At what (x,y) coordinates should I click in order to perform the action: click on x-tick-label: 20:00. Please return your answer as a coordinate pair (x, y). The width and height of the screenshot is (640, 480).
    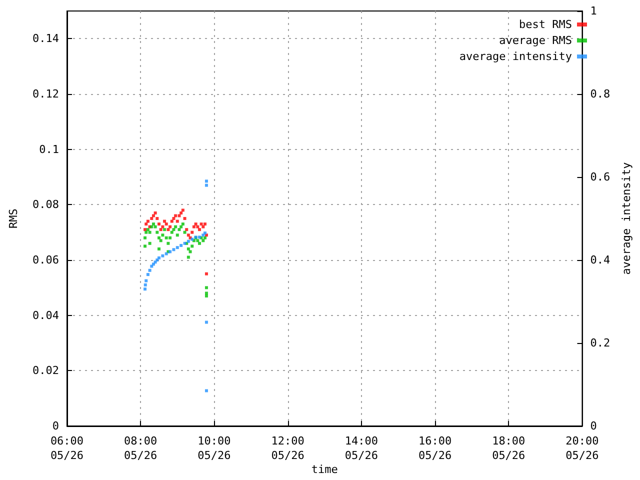
    Looking at the image, I should click on (582, 441).